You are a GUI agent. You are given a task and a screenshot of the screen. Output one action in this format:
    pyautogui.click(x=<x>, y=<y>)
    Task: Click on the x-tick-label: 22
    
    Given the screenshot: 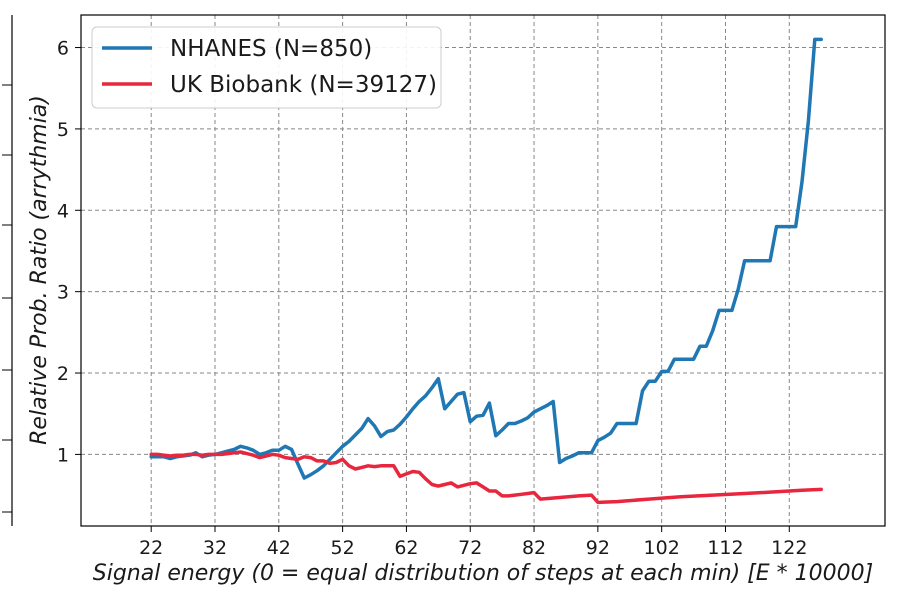 What is the action you would take?
    pyautogui.click(x=151, y=548)
    